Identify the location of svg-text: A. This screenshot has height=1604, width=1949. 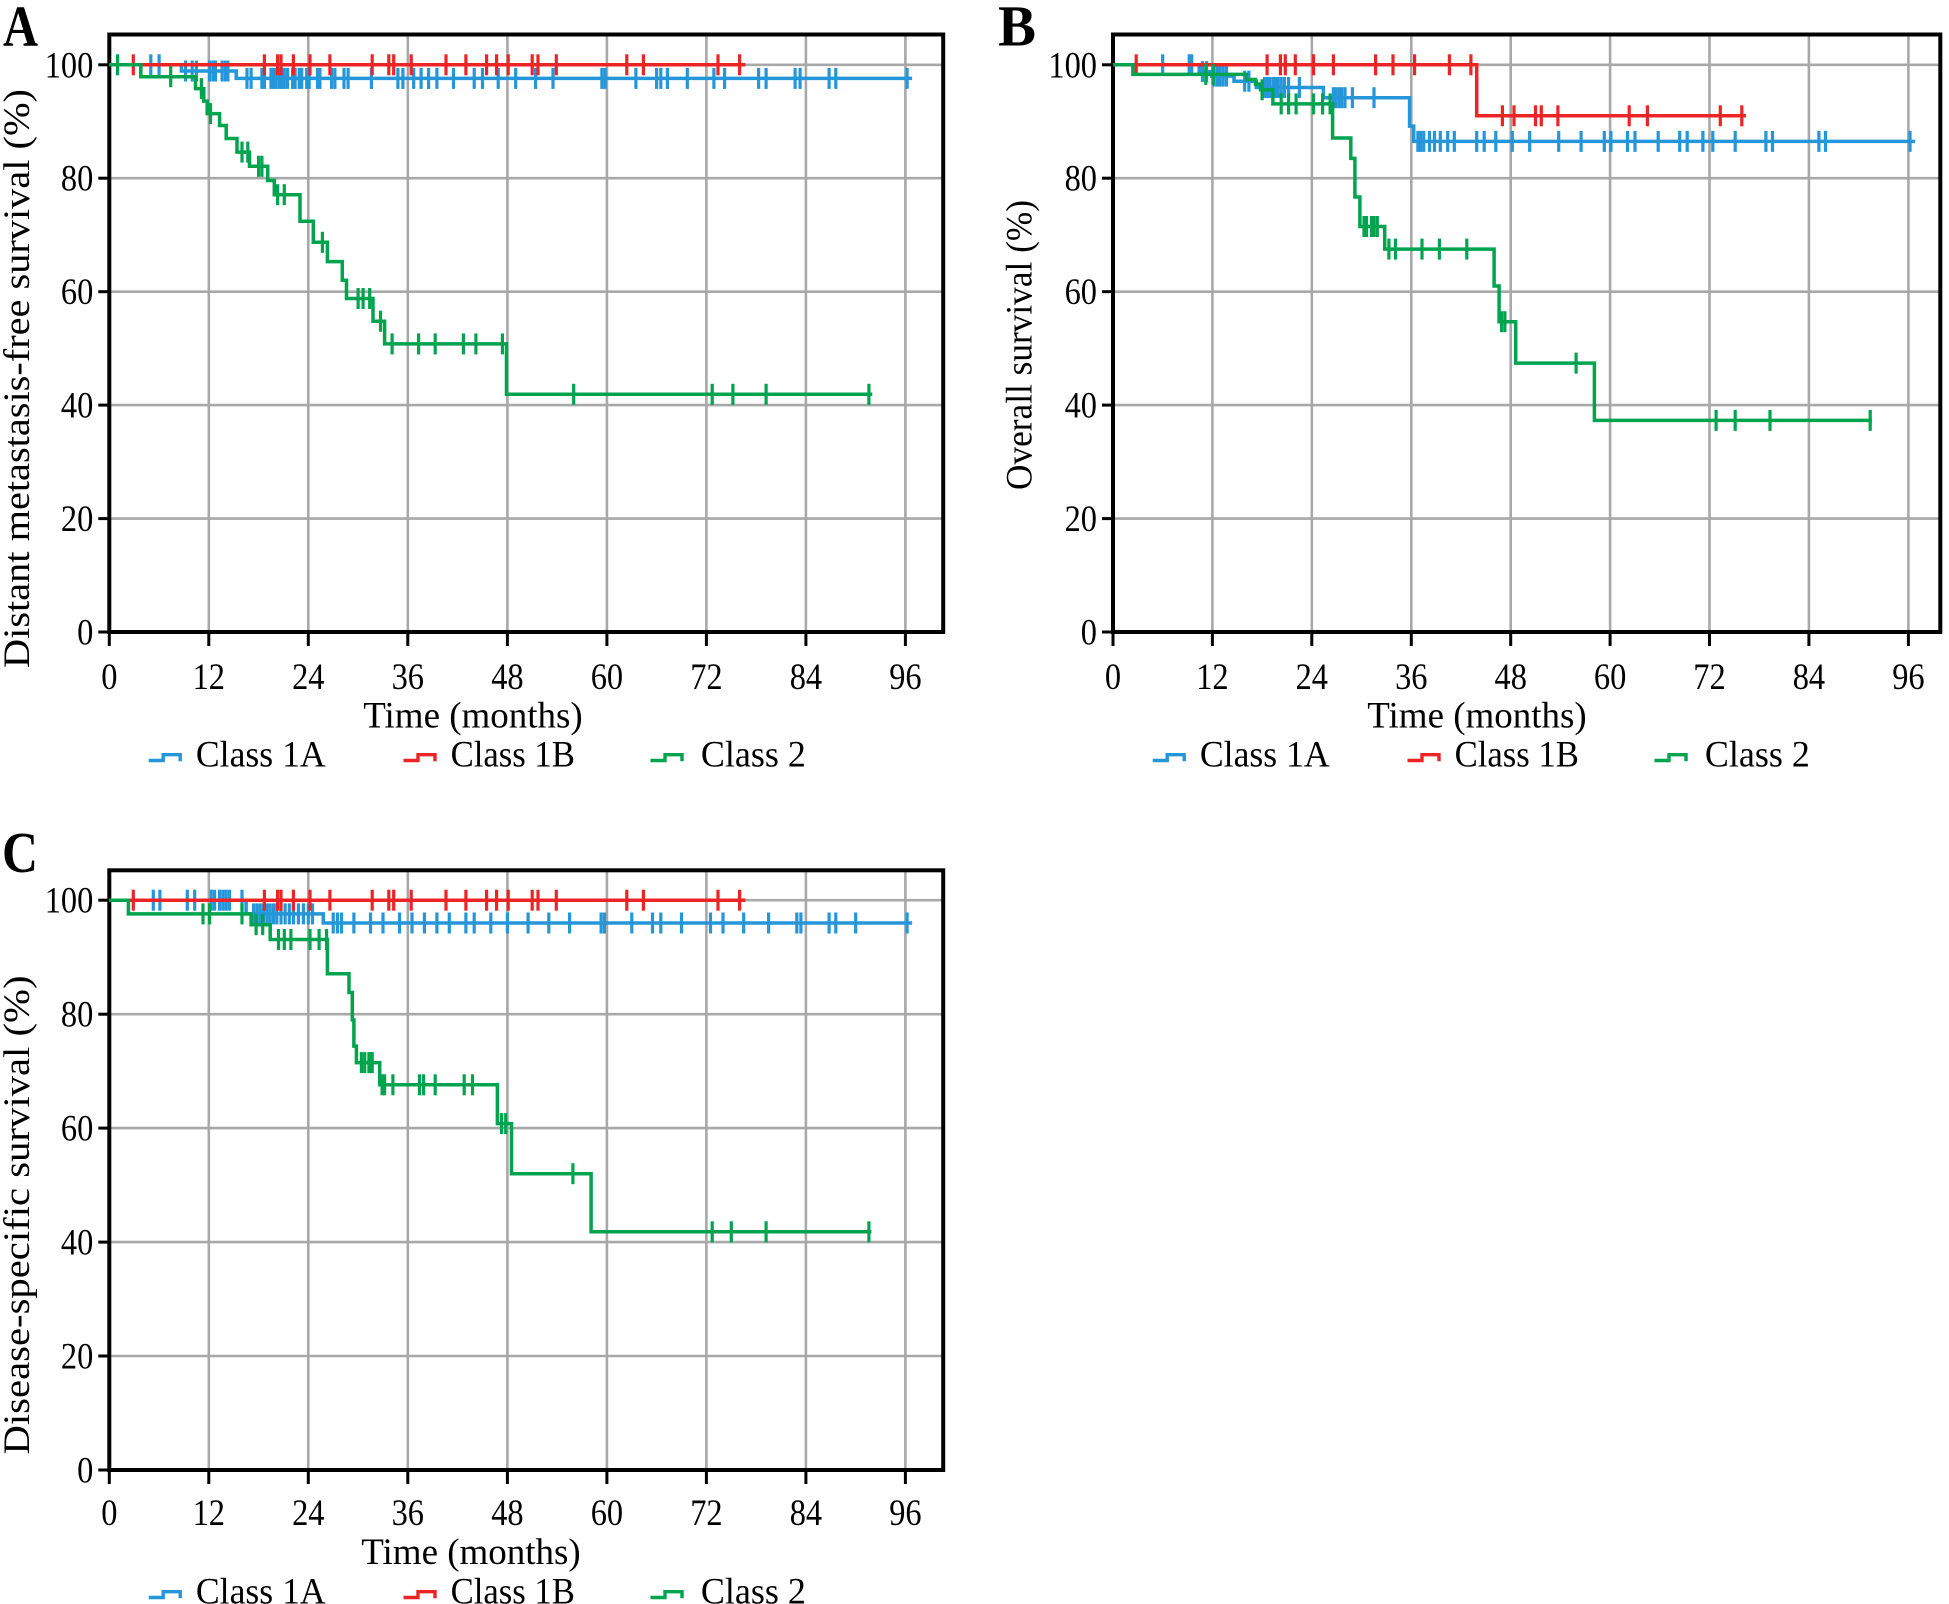
(20, 29).